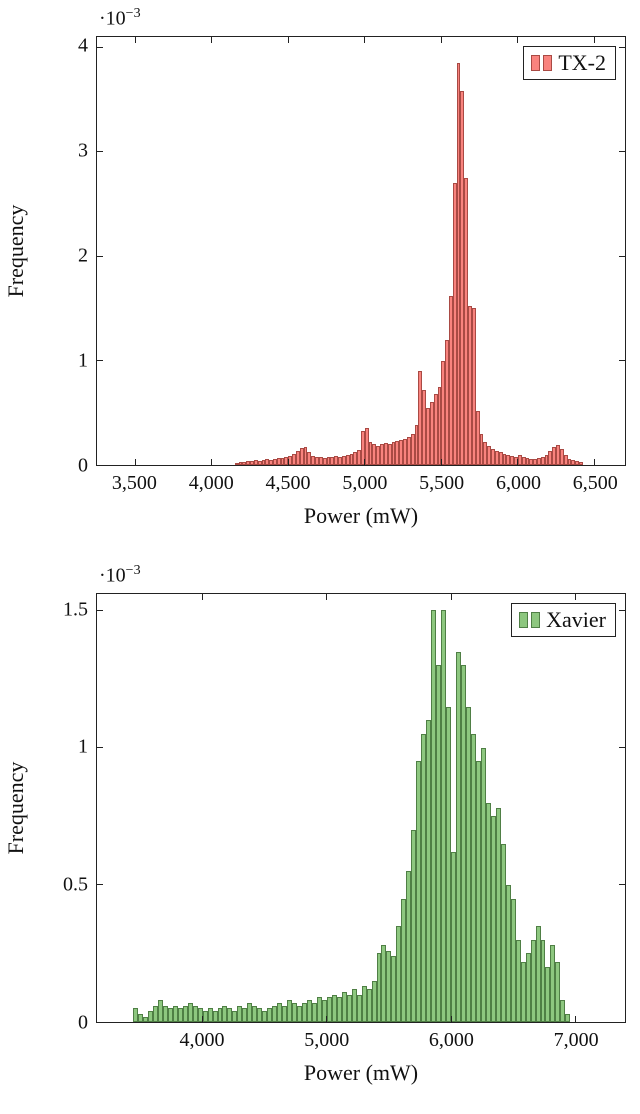 The image size is (640, 1114). Describe the element at coordinates (57, 255) in the screenshot. I see `y-tick-labels: 0 1 2 3 4` at that location.